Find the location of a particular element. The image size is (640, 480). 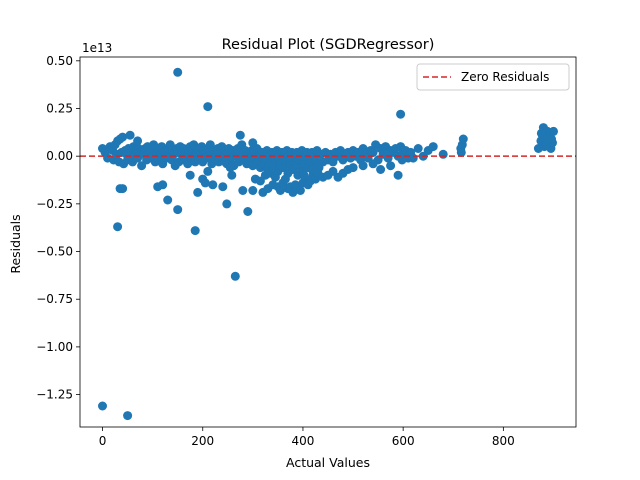

y-tick-label: −0.25 is located at coordinates (54, 204).